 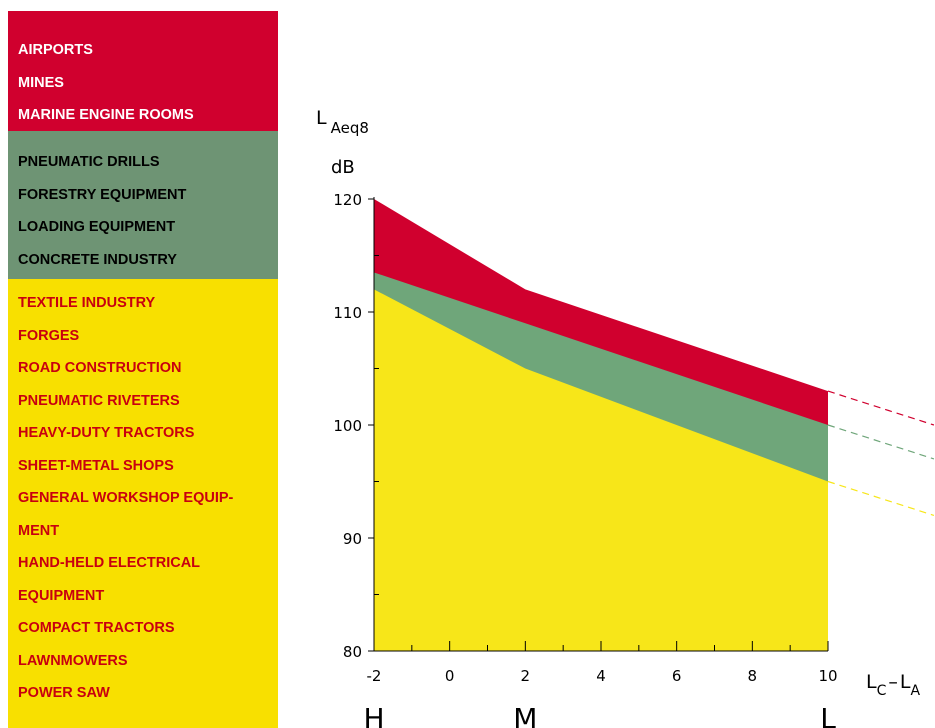 I want to click on chart-extrapolation-lines, so click(x=881, y=453).